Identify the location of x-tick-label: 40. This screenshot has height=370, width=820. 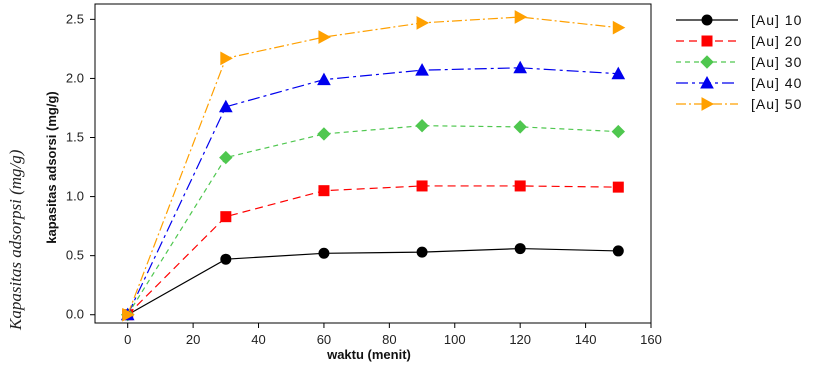
(258, 339).